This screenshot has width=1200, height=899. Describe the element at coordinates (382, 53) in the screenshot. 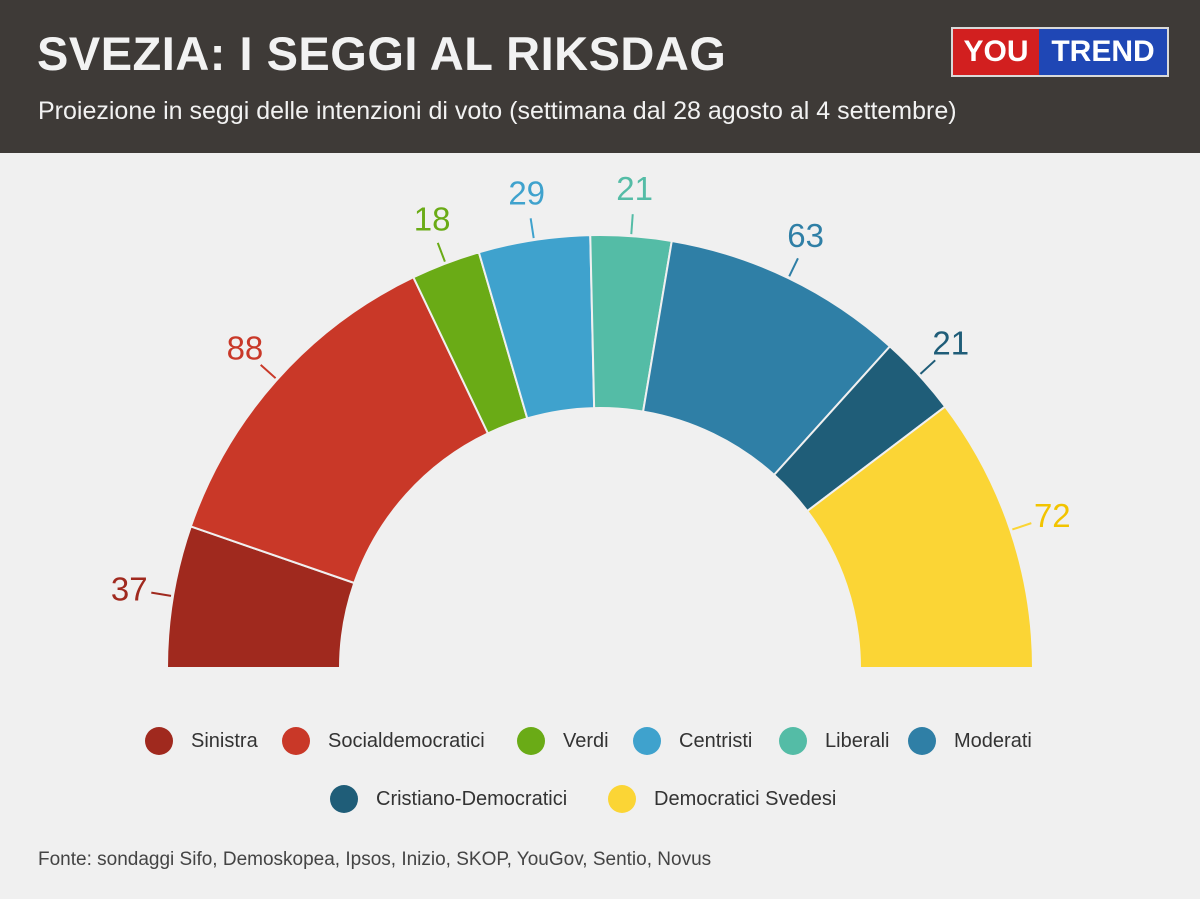

I see `page-title: SVEZIA: I SEGGI AL RIKSDAG` at that location.